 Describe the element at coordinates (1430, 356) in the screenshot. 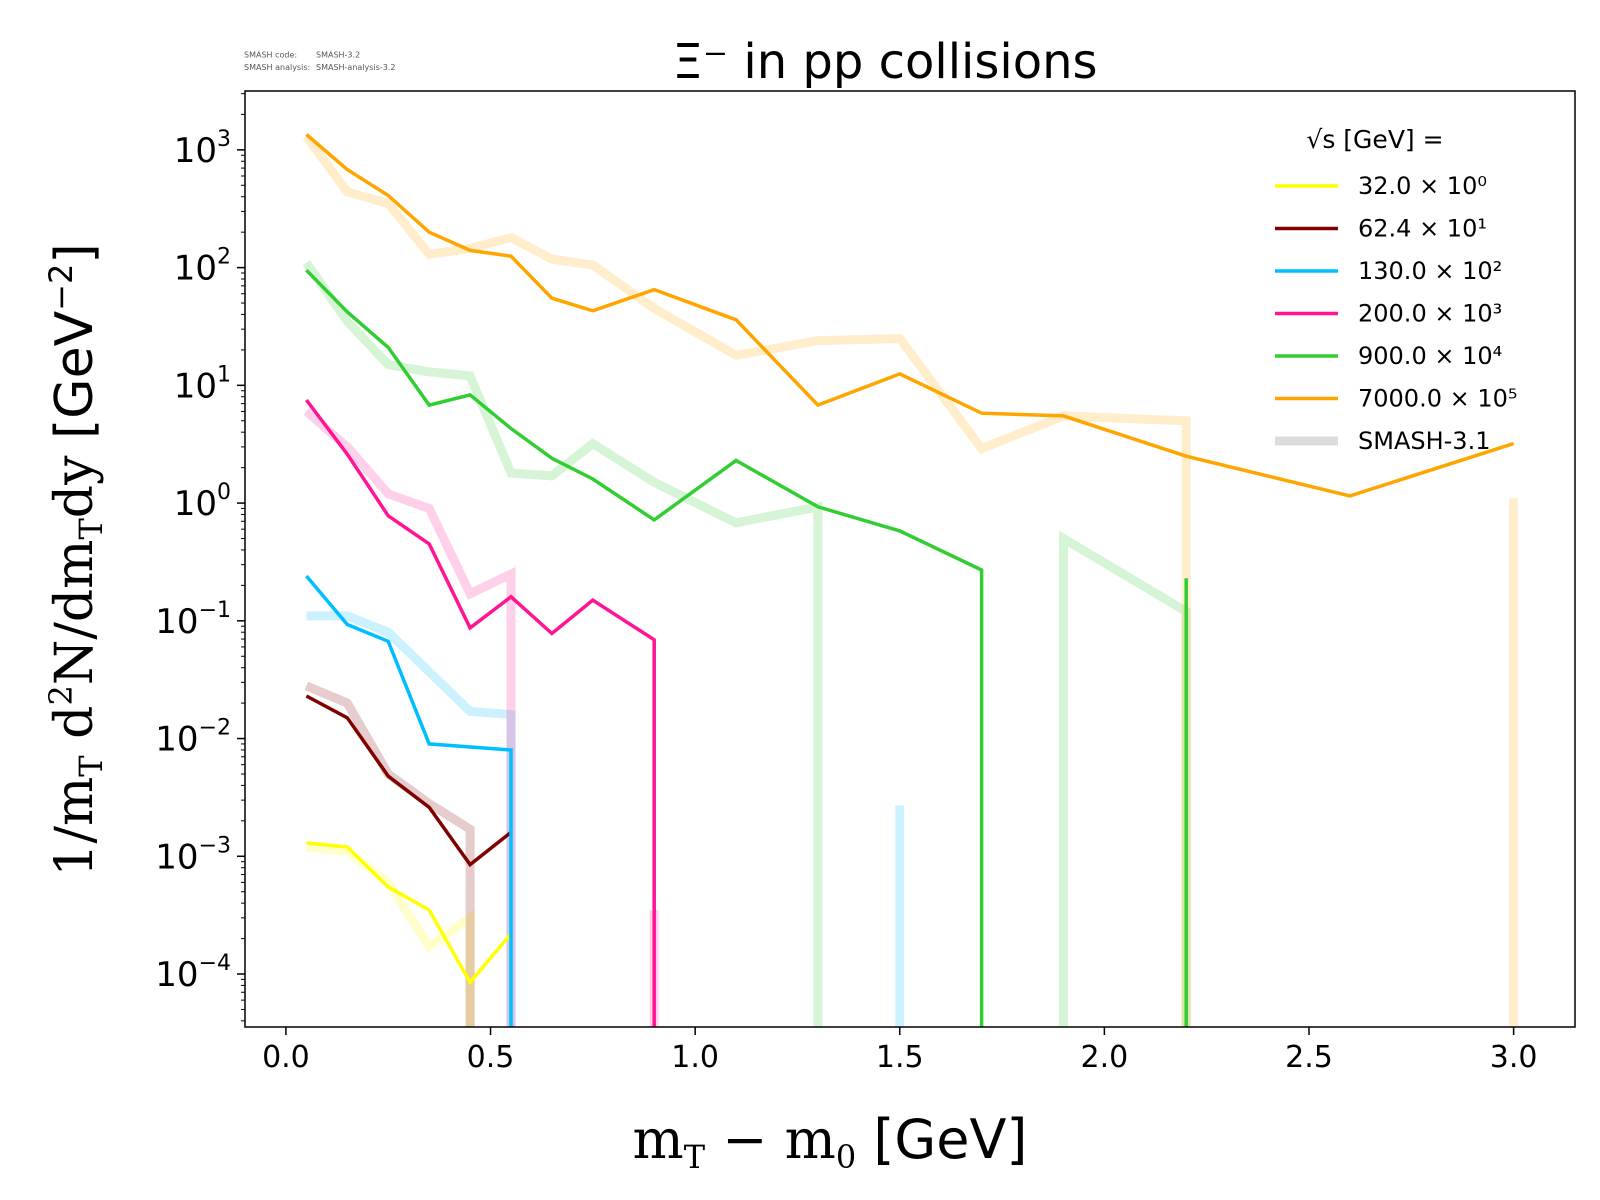

I see `legend-label: 900.0 × 10⁴` at that location.